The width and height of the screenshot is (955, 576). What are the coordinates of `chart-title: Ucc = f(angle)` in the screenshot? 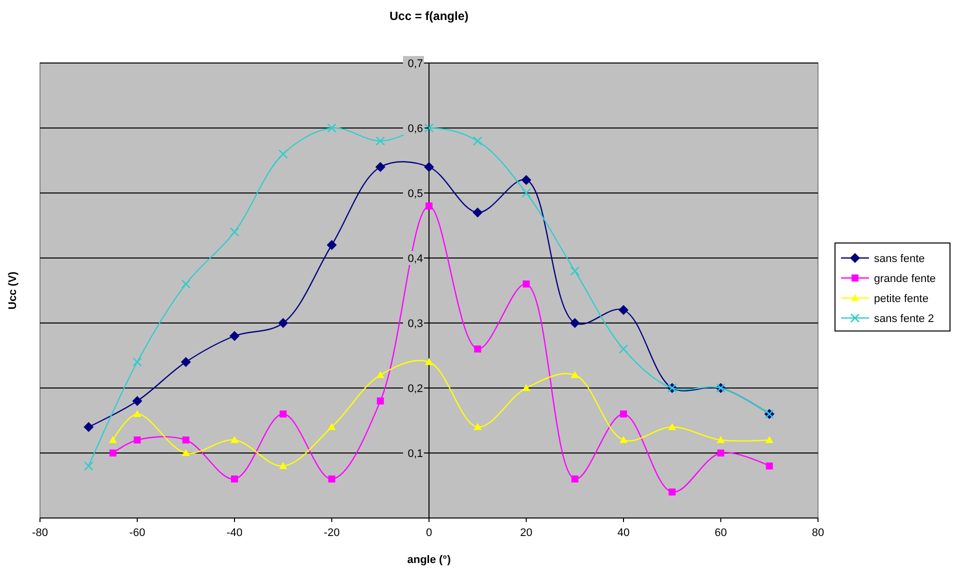 It's located at (429, 16).